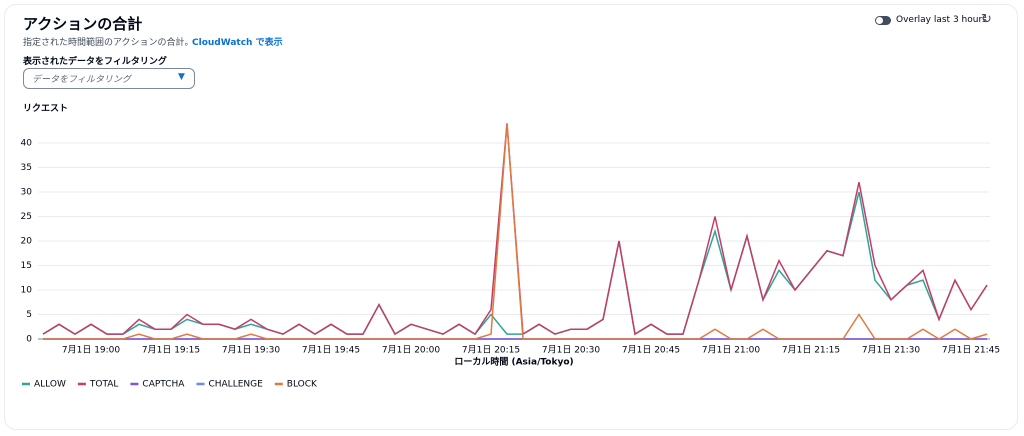  I want to click on title: アクションの合計, so click(83, 24).